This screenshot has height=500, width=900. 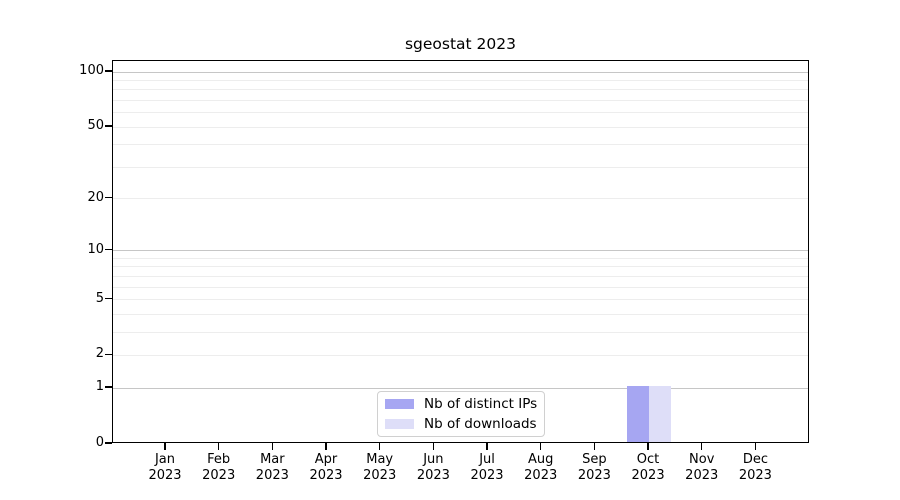 I want to click on x-tick-label: Oct 2023, so click(x=648, y=467).